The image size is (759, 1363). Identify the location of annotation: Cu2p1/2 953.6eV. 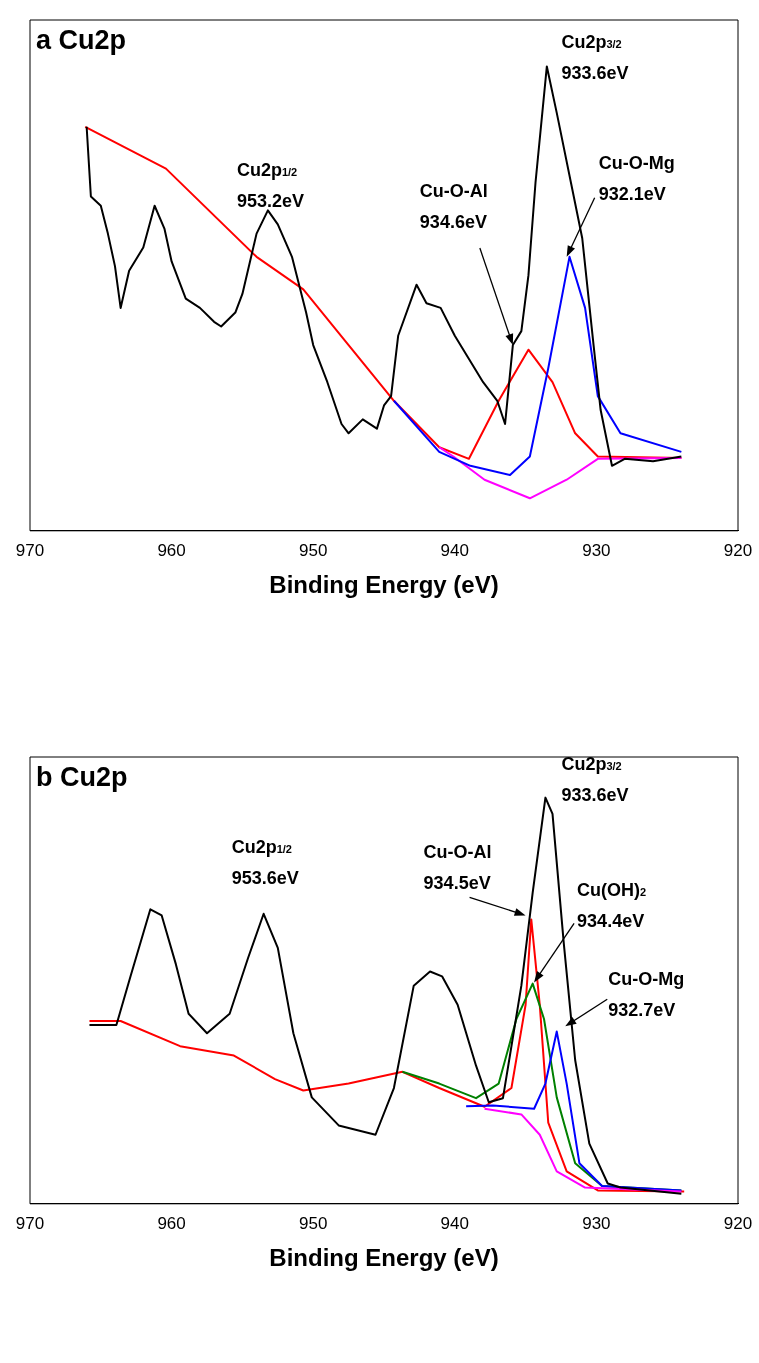
(265, 862).